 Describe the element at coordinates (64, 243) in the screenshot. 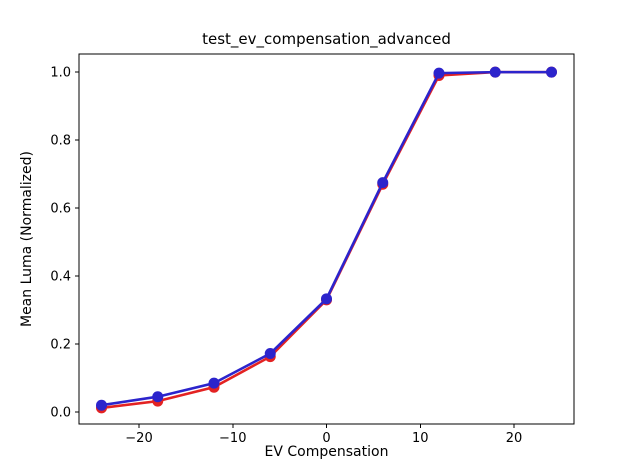

I see `y-axis-ticks: 0.0 0.2 0.4 0.6 0.8 1.0` at that location.